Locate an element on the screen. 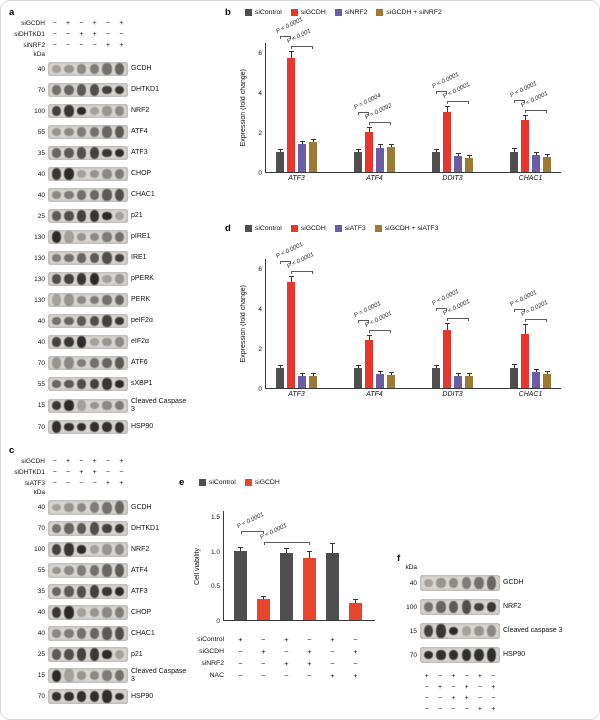 This screenshot has width=600, height=720. protein-label: p21 is located at coordinates (137, 654).